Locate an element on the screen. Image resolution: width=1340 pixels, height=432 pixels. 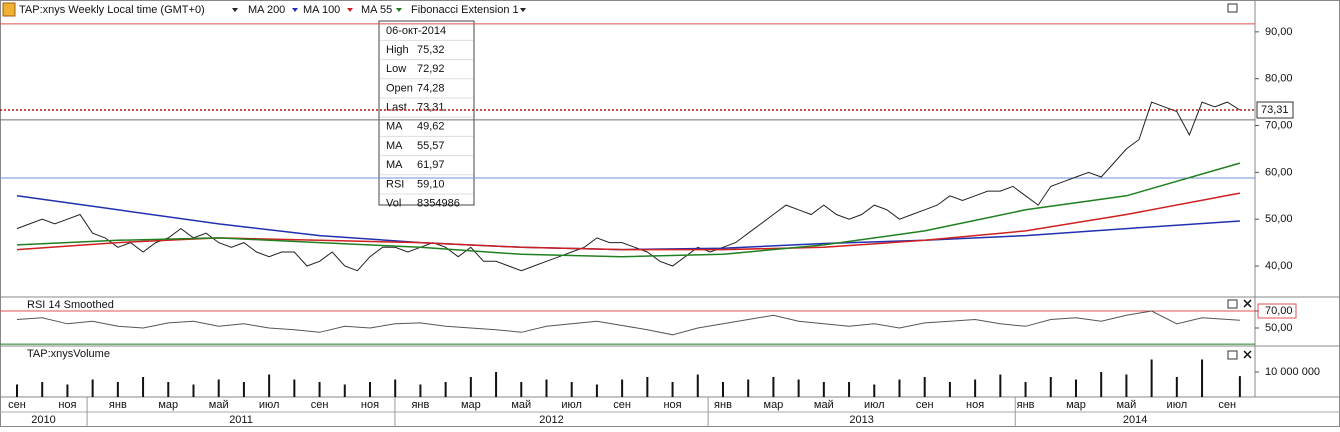
level-label-box is located at coordinates (1277, 311).